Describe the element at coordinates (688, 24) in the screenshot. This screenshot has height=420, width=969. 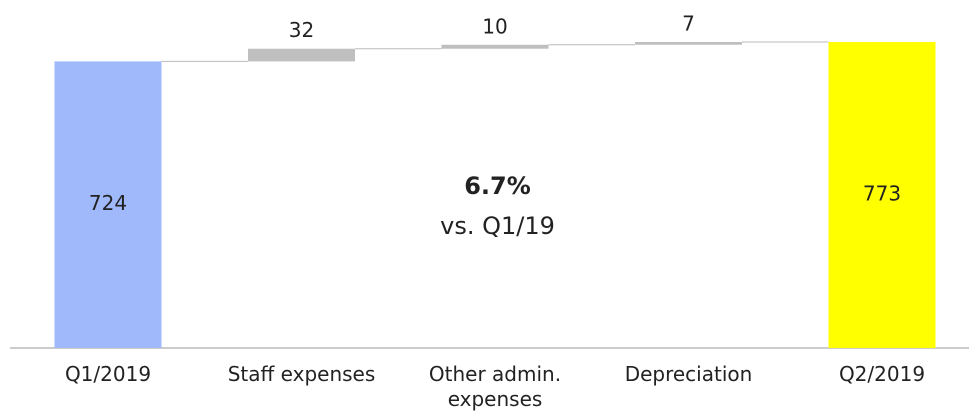
I see `value-label: 7` at that location.